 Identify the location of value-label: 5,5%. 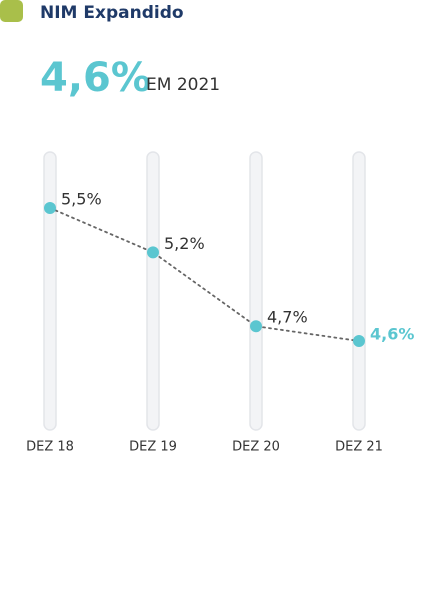
(81, 199).